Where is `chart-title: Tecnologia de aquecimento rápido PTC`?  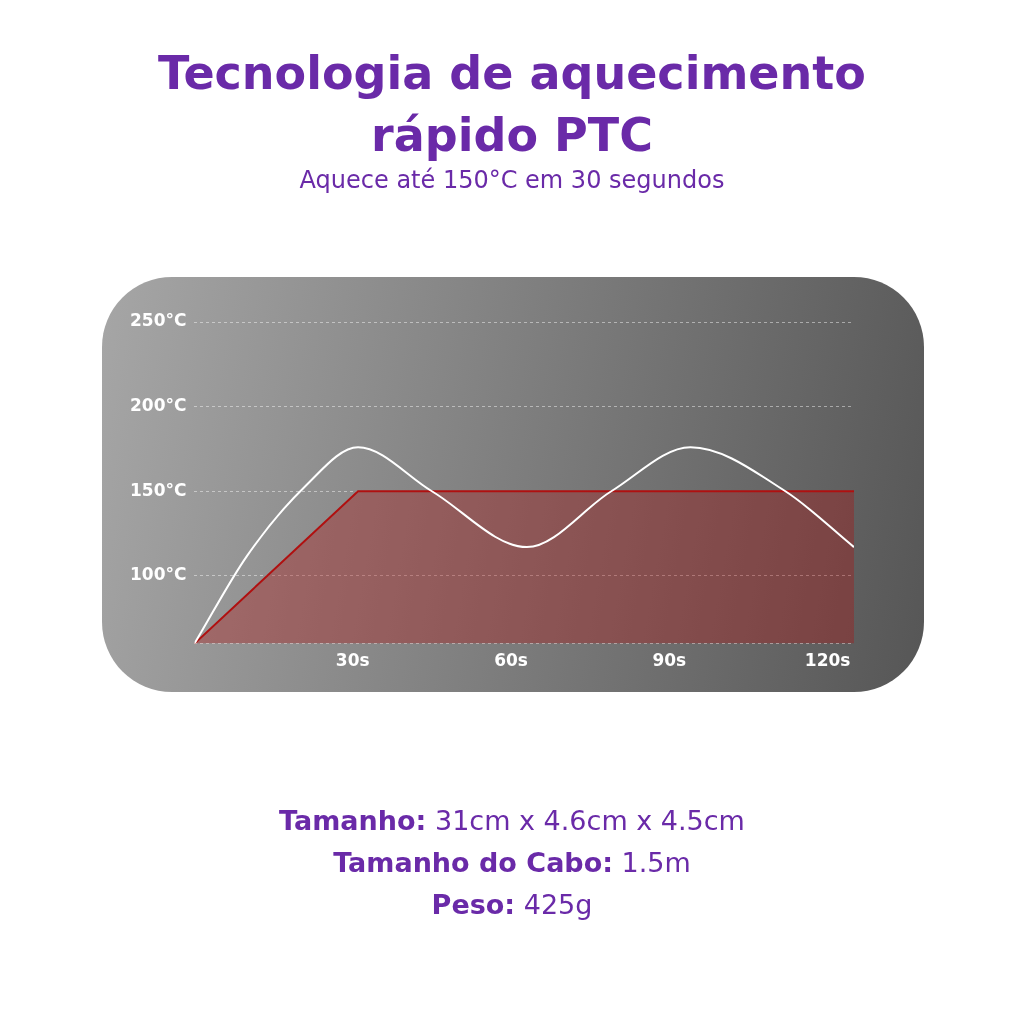 chart-title: Tecnologia de aquecimento rápido PTC is located at coordinates (512, 104).